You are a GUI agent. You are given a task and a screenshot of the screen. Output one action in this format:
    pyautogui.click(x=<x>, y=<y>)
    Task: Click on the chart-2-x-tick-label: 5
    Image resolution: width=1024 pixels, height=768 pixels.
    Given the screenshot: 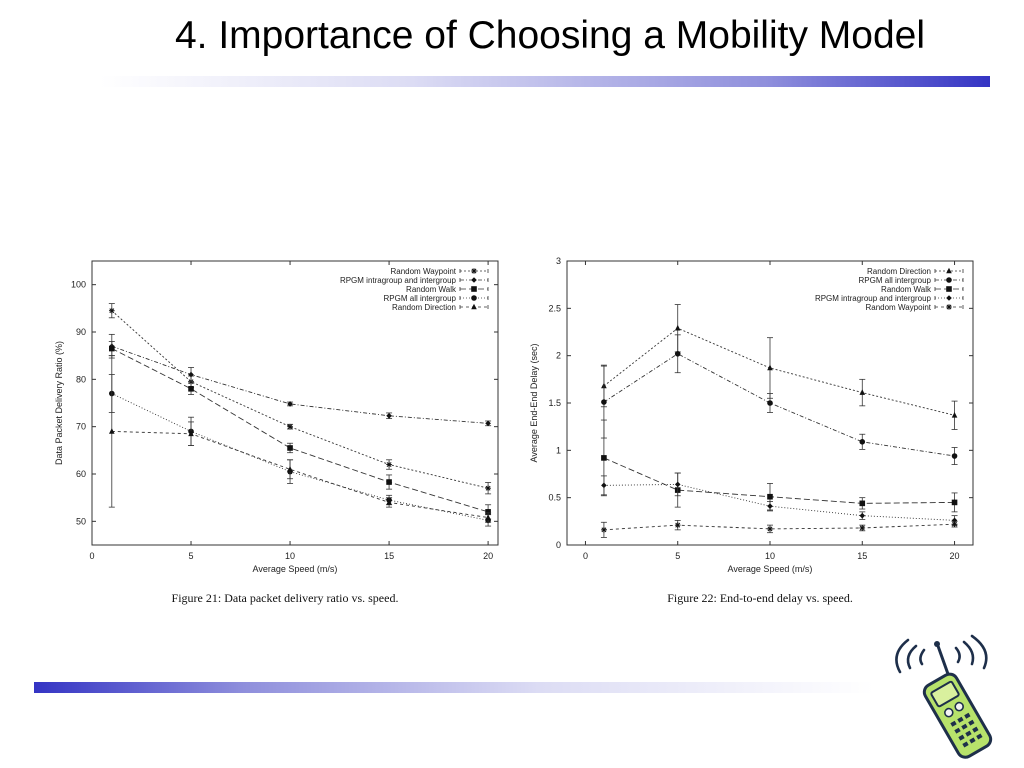 What is the action you would take?
    pyautogui.click(x=677, y=556)
    